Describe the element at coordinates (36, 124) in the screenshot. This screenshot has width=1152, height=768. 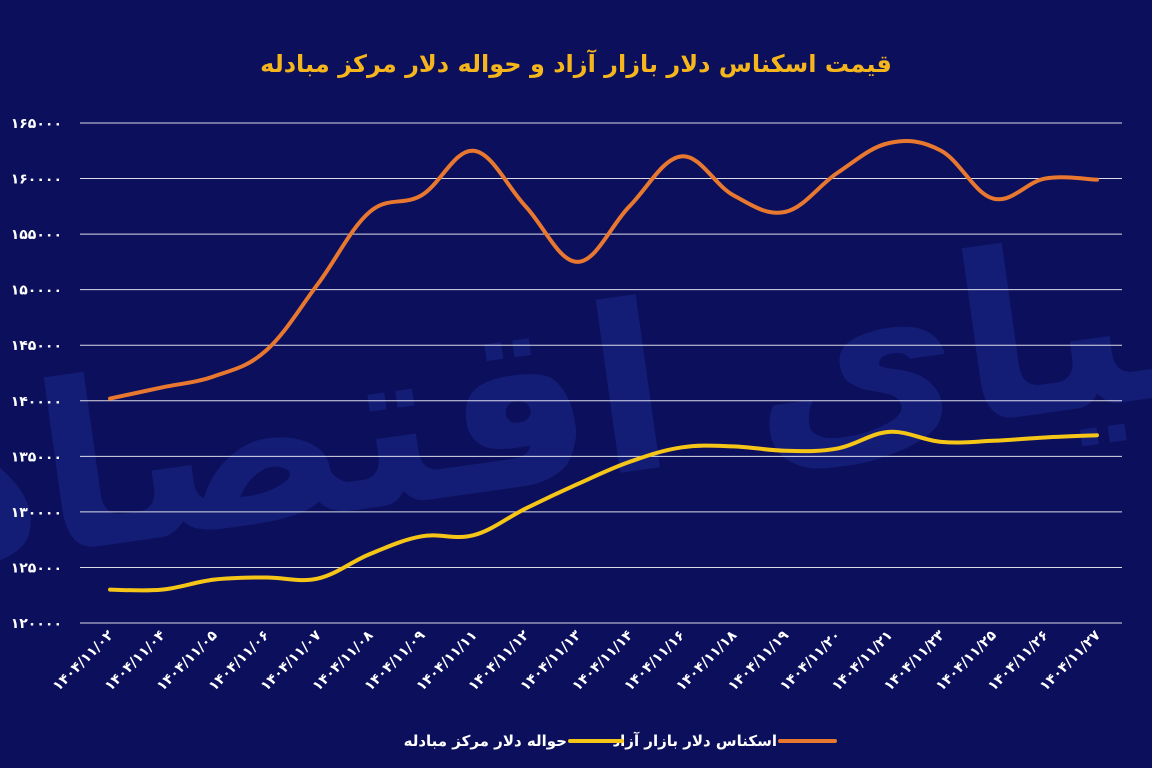
I see `y-tick-label: ۱۶۵۰۰۰` at that location.